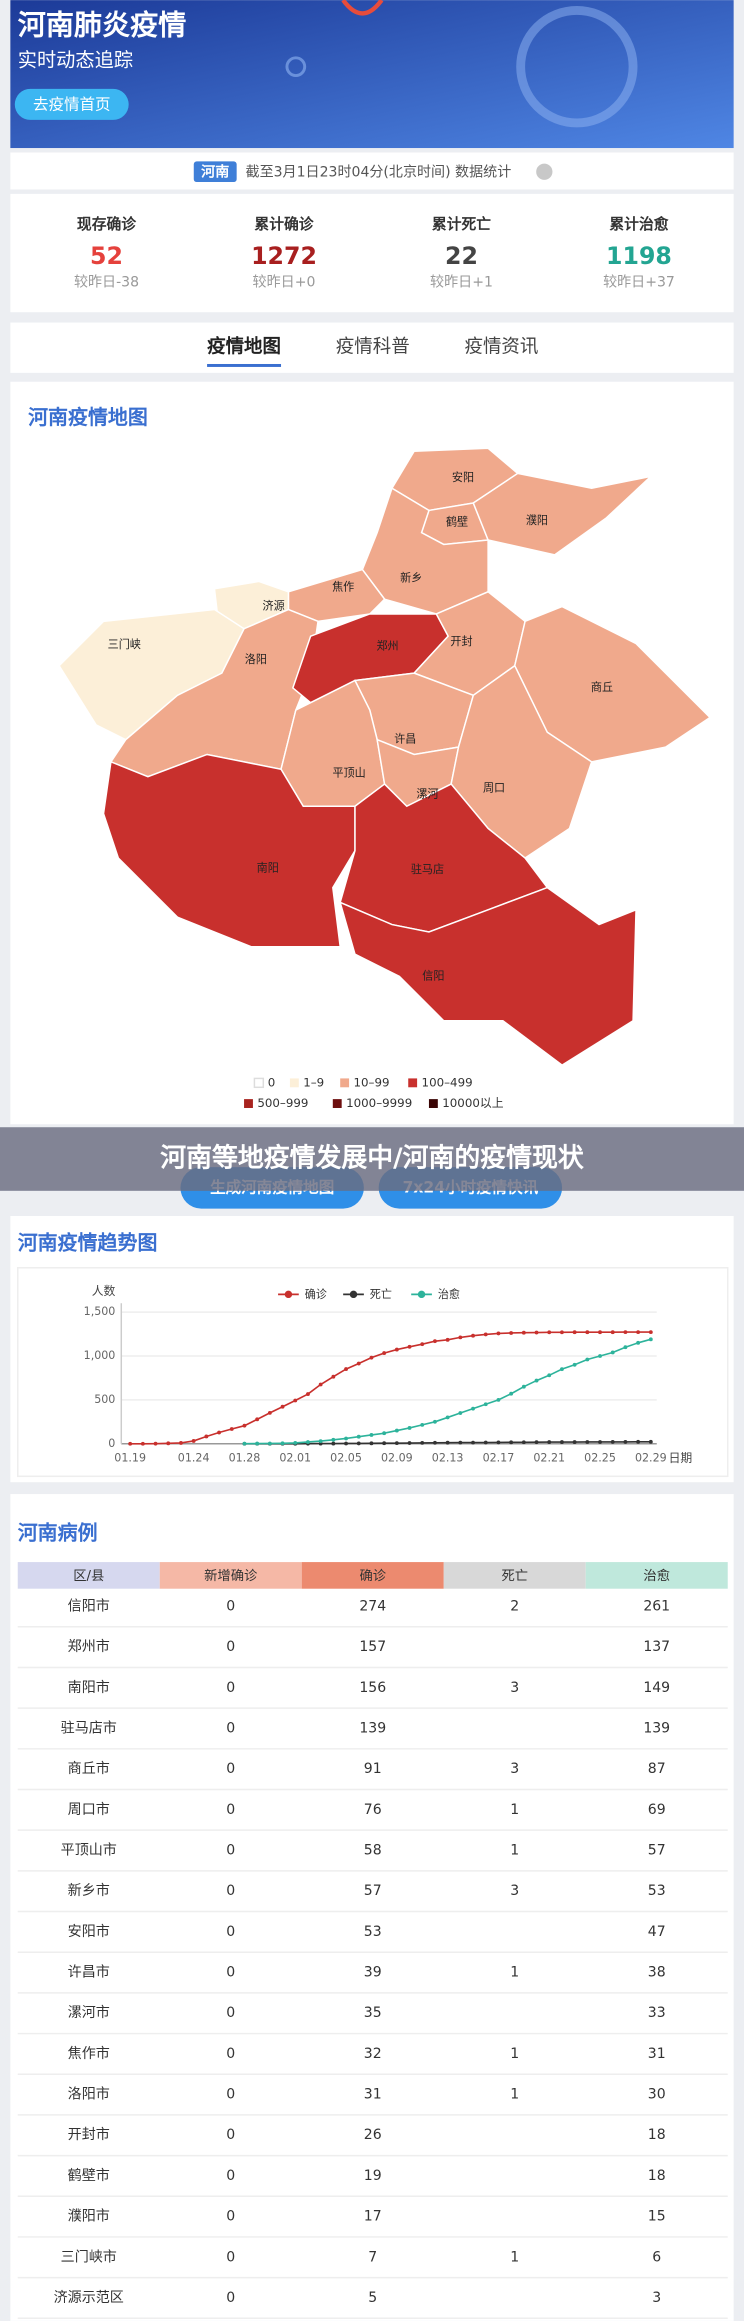 Image resolution: width=744 pixels, height=2321 pixels. What do you see at coordinates (411, 577) in the screenshot?
I see `city-label: 新乡` at bounding box center [411, 577].